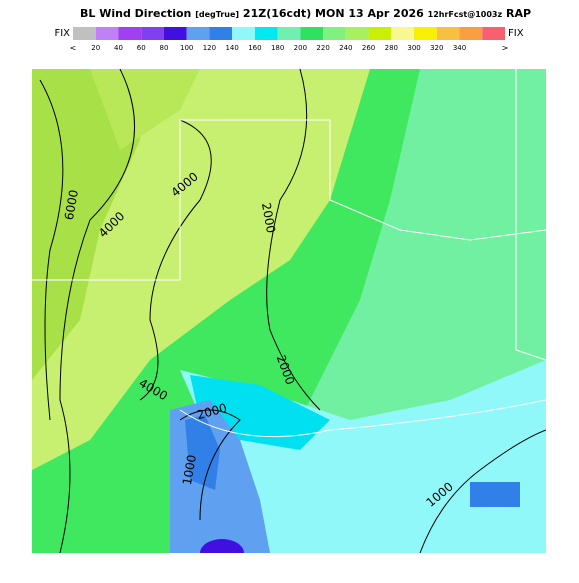 The width and height of the screenshot is (579, 583). I want to click on legend-tick: 140, so click(231, 48).